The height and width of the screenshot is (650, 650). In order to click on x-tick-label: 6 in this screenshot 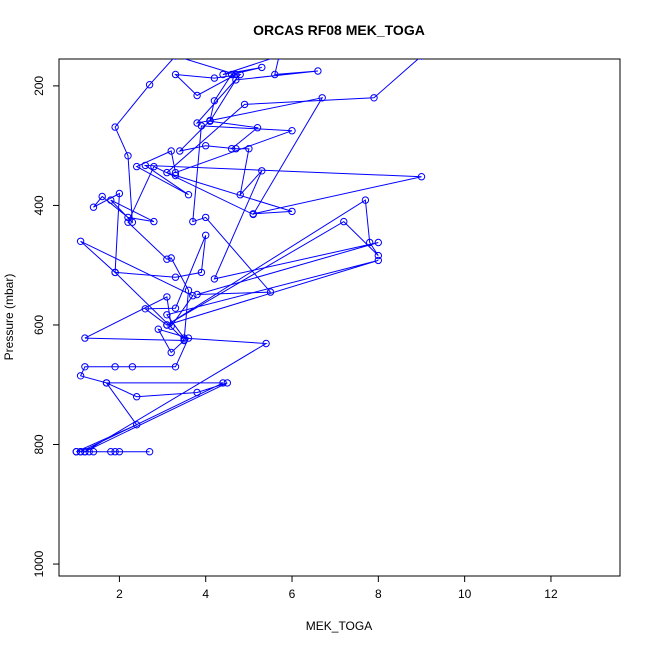, I will do `click(292, 594)`.